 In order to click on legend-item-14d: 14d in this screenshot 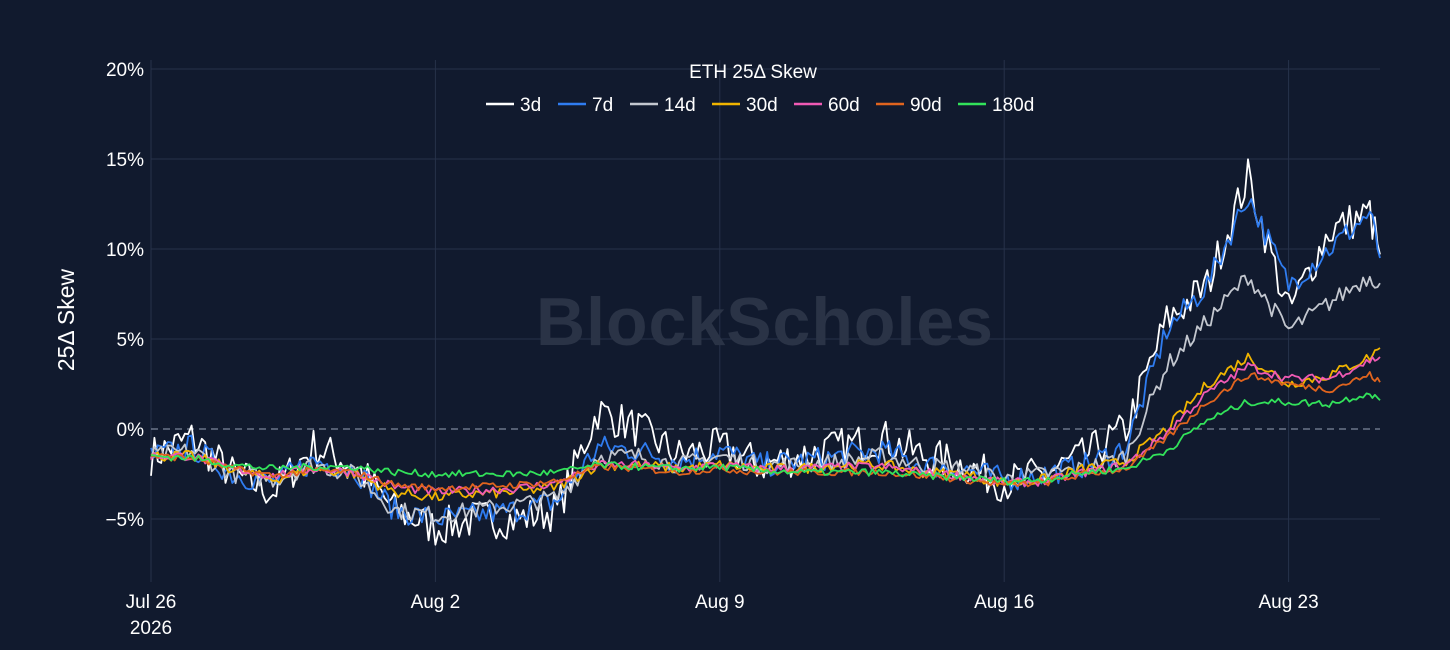, I will do `click(663, 105)`.